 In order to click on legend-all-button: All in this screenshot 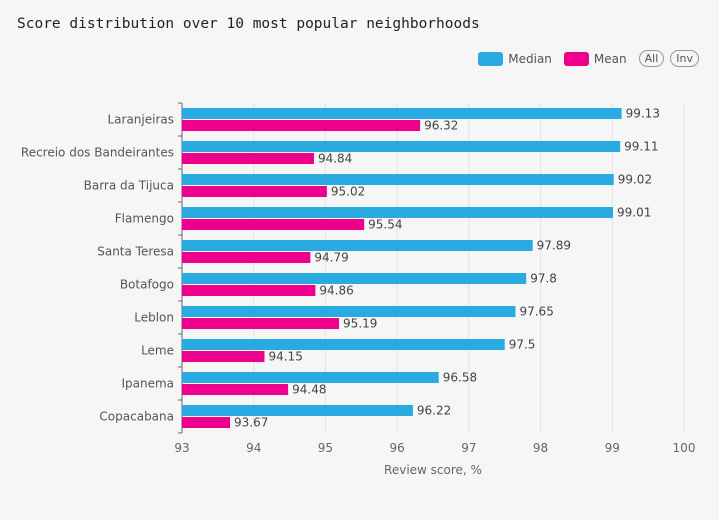, I will do `click(651, 58)`.